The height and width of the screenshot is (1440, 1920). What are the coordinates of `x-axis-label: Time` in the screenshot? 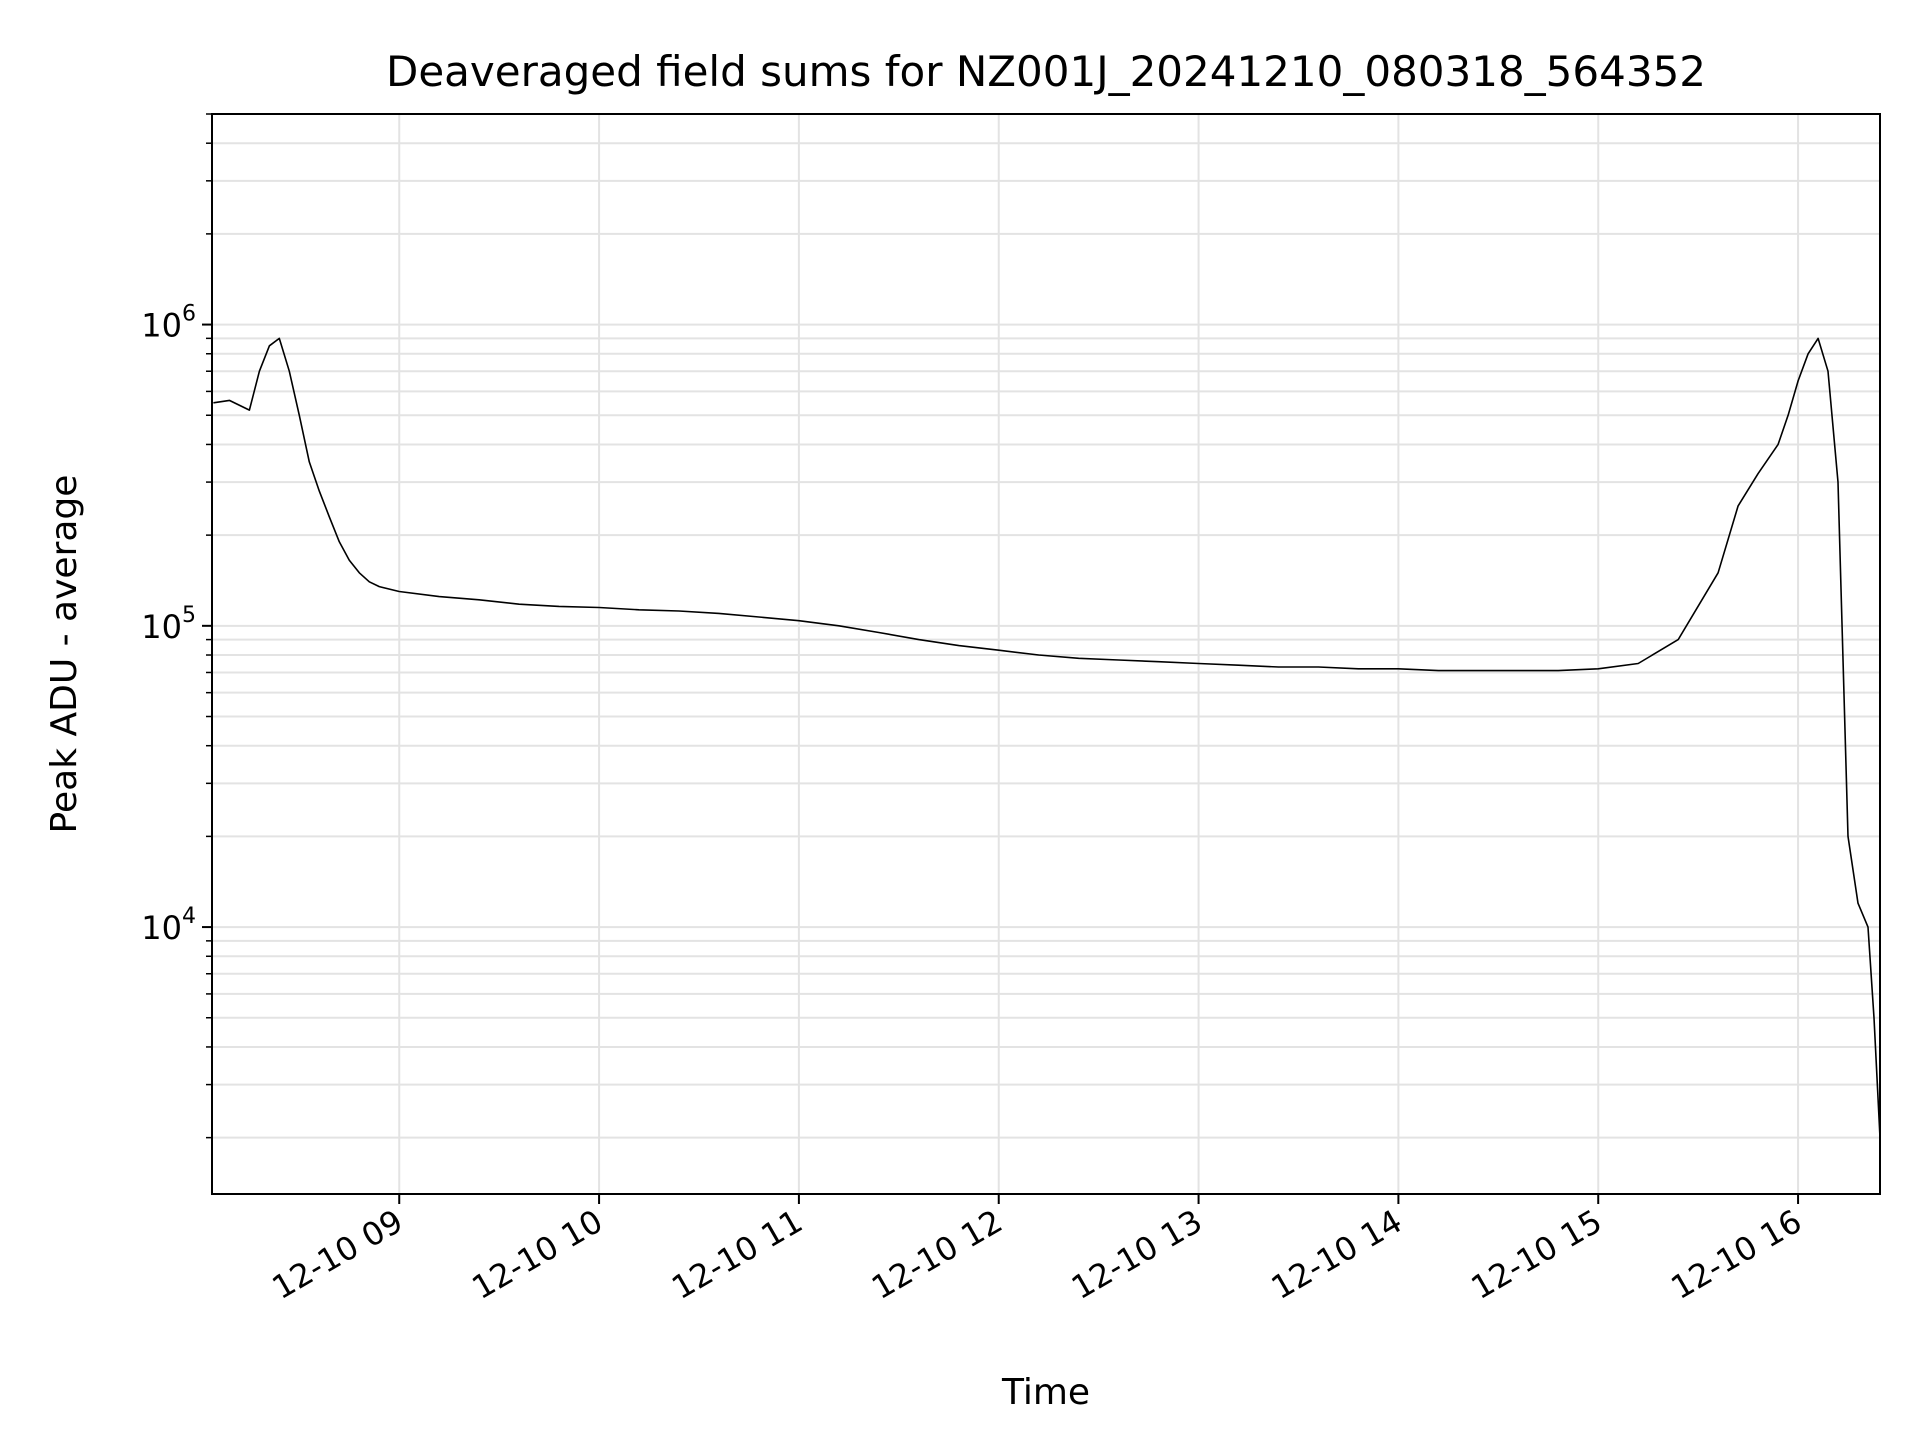 It's located at (1045, 1392).